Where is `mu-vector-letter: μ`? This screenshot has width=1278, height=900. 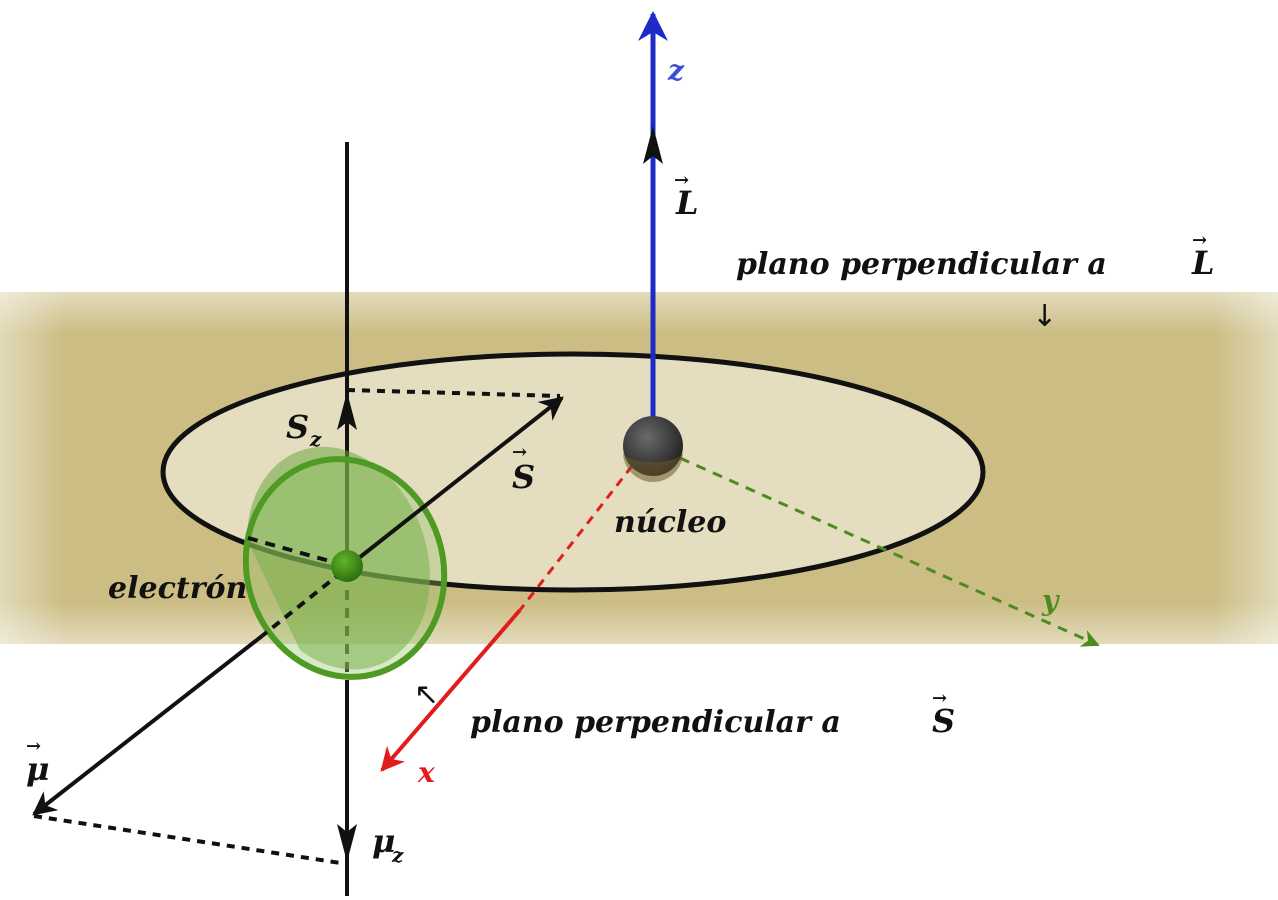
mu-vector-letter: μ is located at coordinates (37, 769).